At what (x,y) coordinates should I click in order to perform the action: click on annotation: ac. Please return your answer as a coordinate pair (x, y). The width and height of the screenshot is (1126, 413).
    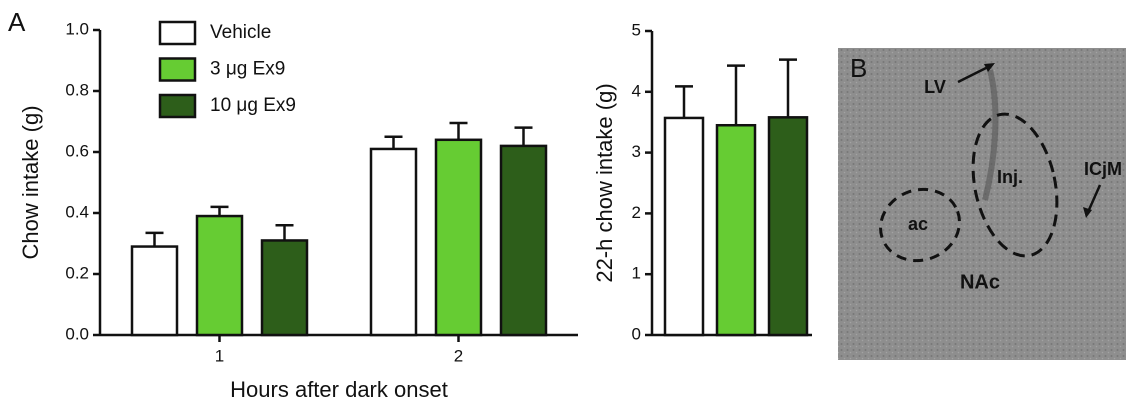
    Looking at the image, I should click on (918, 224).